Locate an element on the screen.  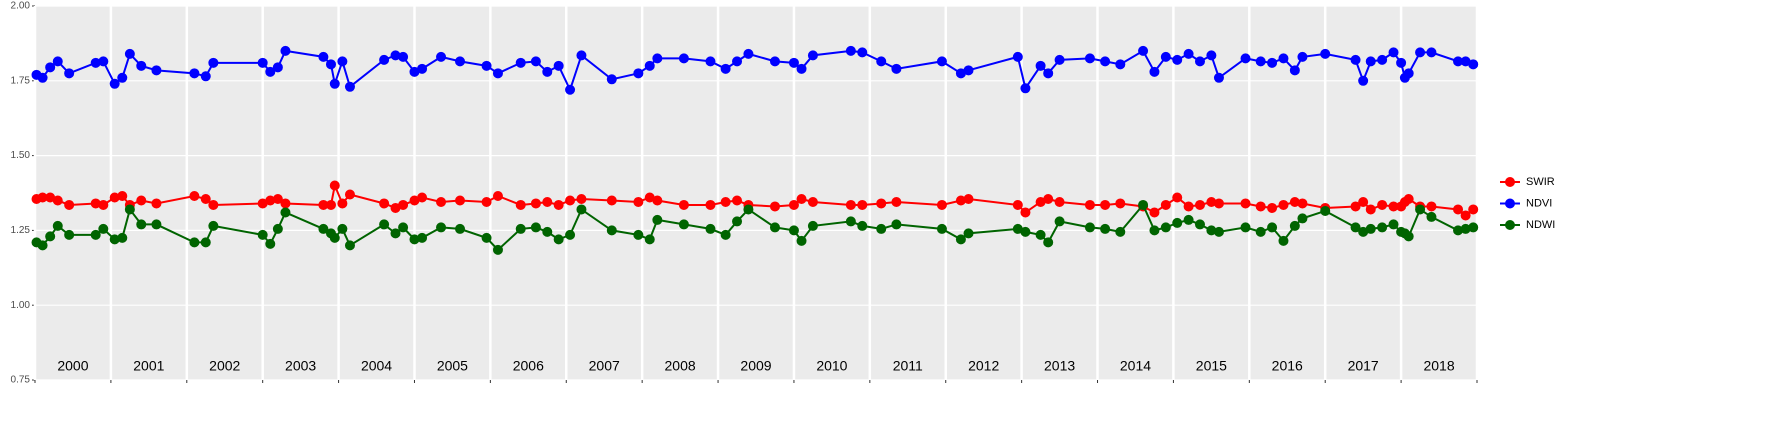
year-label: 2016 is located at coordinates (1287, 366).